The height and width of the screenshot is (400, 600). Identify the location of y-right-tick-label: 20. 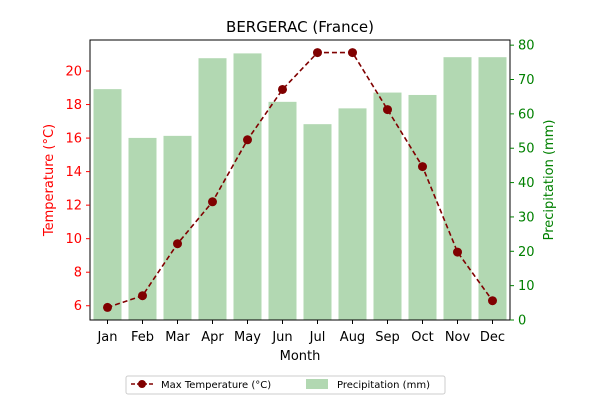
(526, 252).